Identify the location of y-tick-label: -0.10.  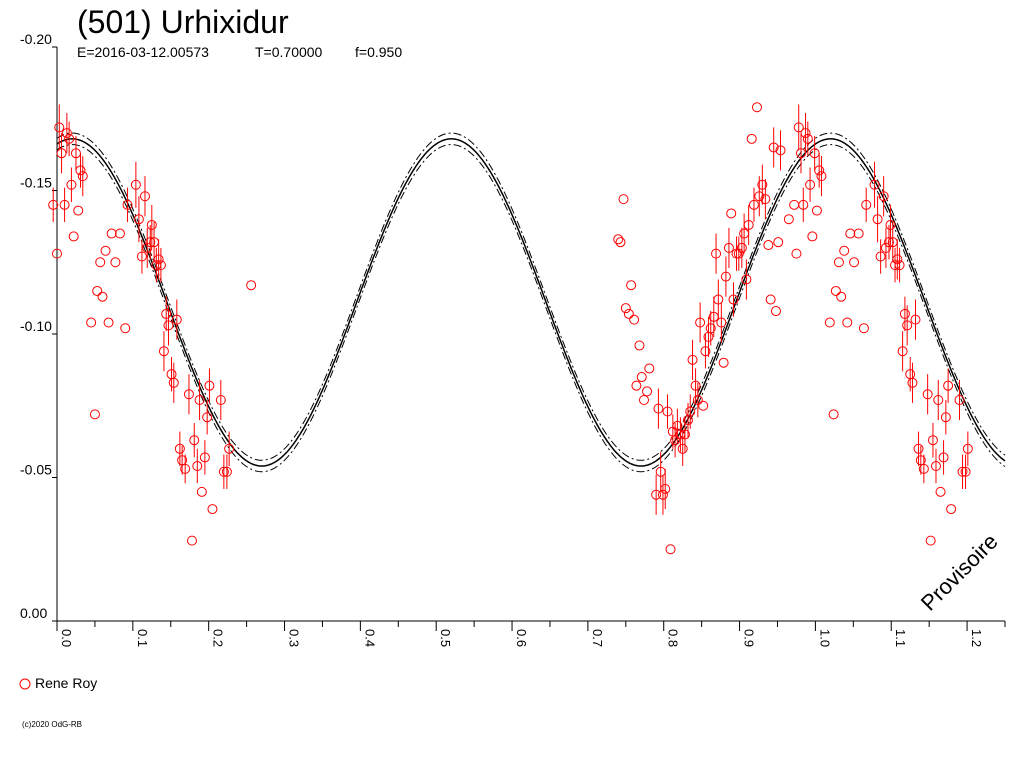
(36, 326).